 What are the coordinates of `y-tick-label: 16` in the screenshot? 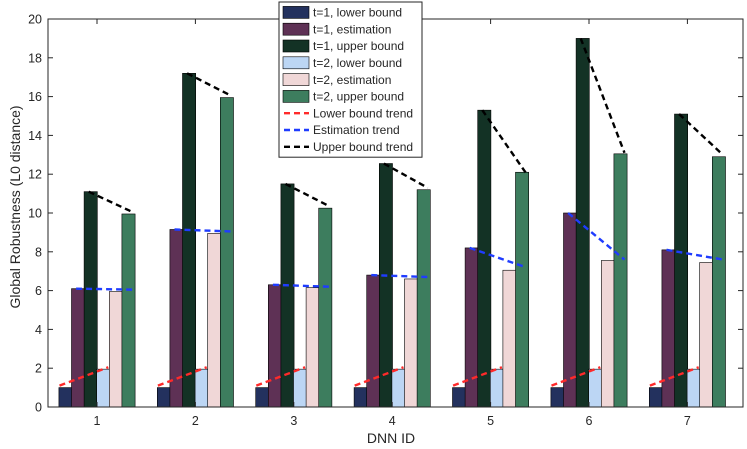 It's located at (35, 97).